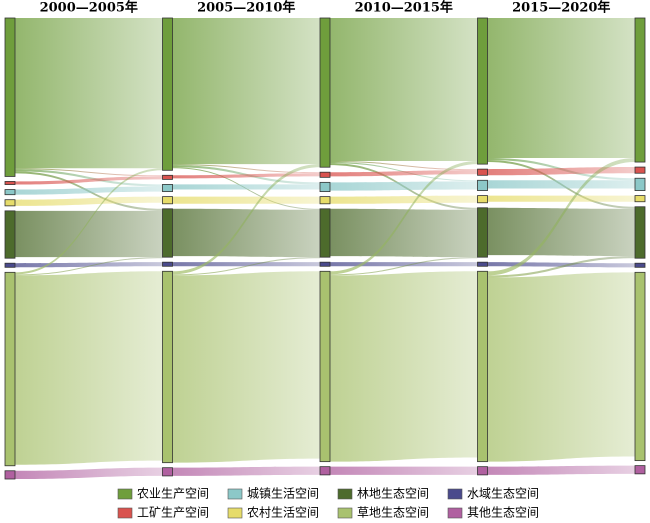 The width and height of the screenshot is (650, 523). I want to click on period-label: 2010—2015年, so click(404, 8).